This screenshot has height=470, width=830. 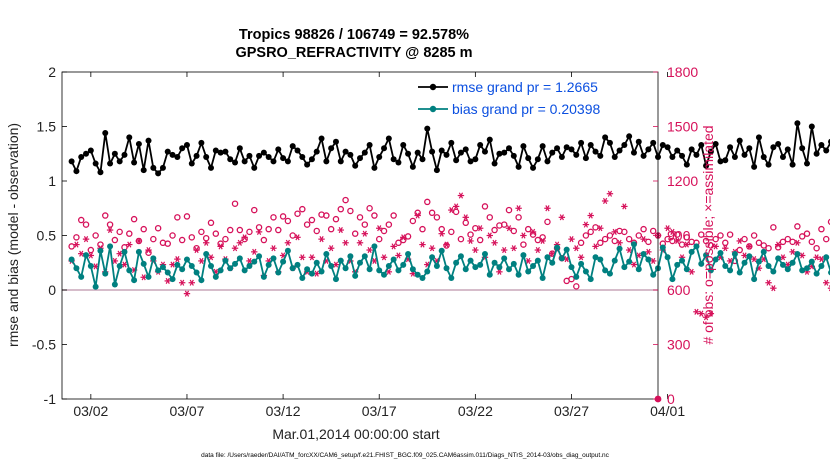 What do you see at coordinates (433, 87) in the screenshot?
I see `legend-rmse-marker` at bounding box center [433, 87].